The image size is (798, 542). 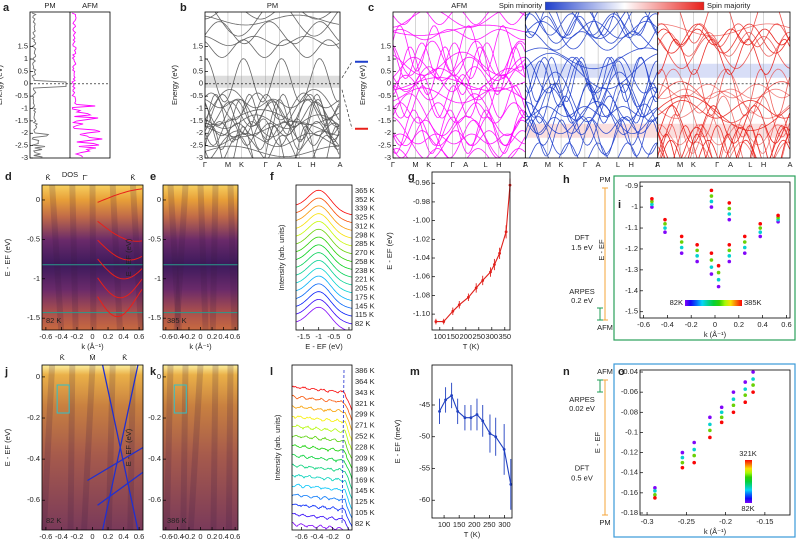 I want to click on panel-letter: k, so click(x=153, y=372).